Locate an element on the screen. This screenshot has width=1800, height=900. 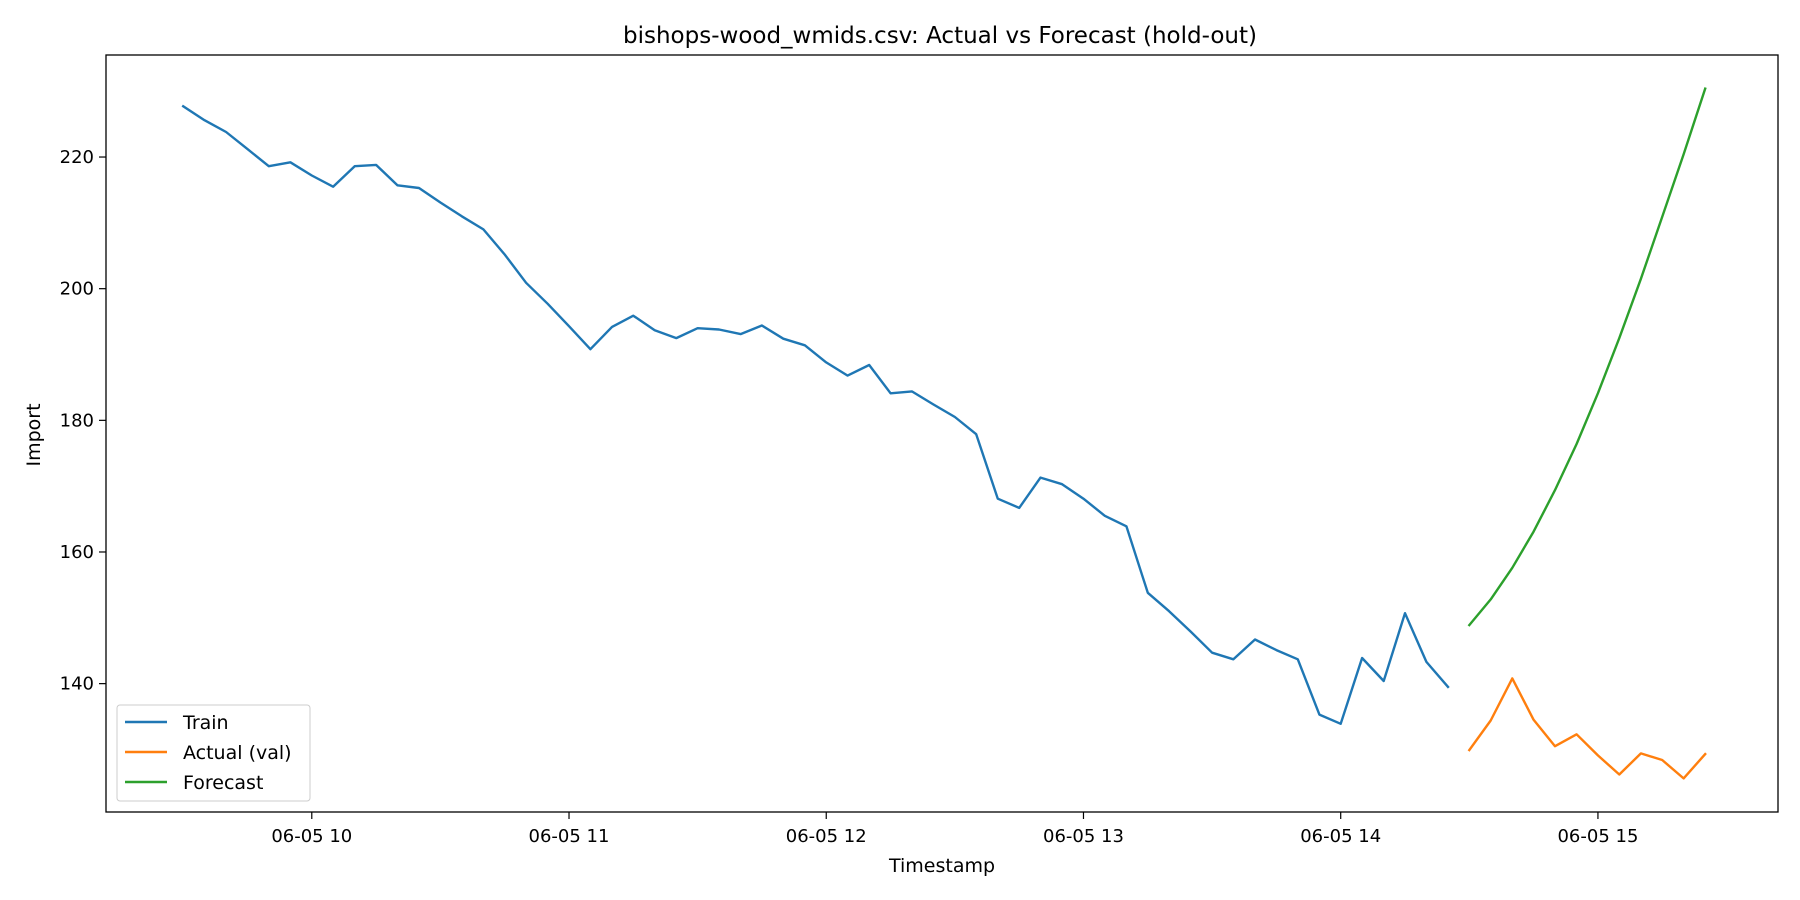
x-tick-label: 06-05 10 is located at coordinates (311, 836).